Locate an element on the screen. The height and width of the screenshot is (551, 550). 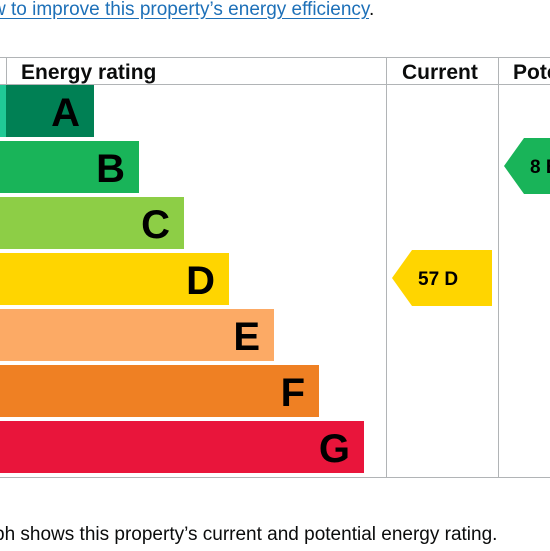
current-rating-score-label: 57 D is located at coordinates (438, 279).